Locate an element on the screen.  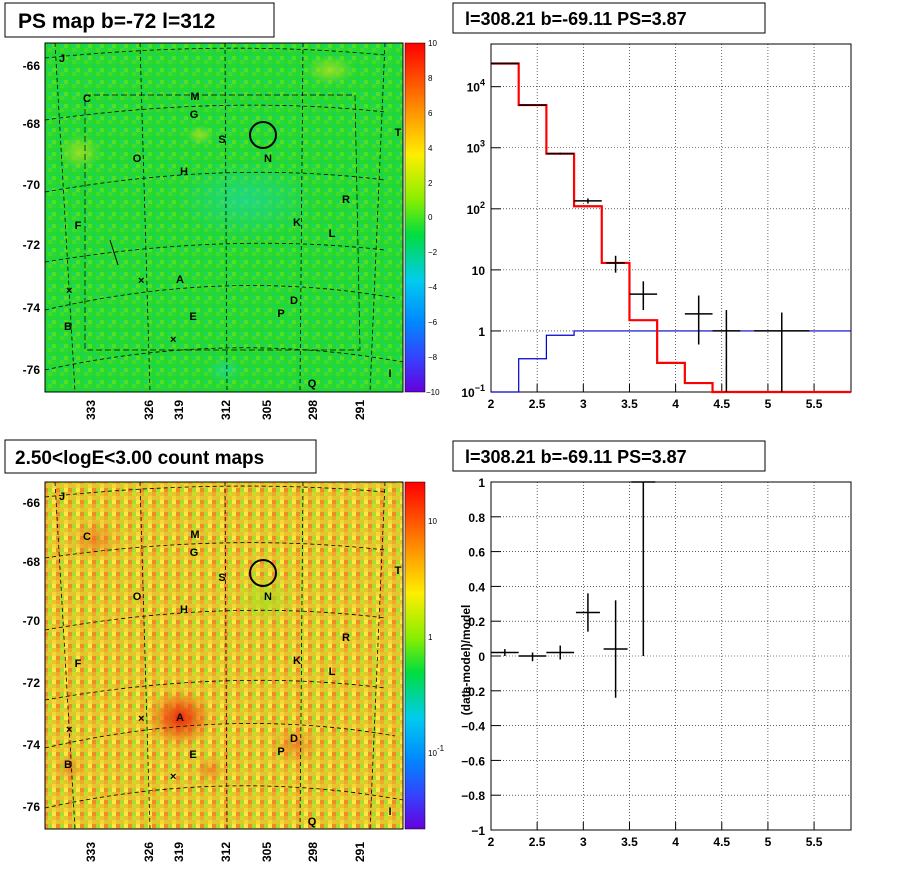
y-tick: -66 is located at coordinates (32, 66).